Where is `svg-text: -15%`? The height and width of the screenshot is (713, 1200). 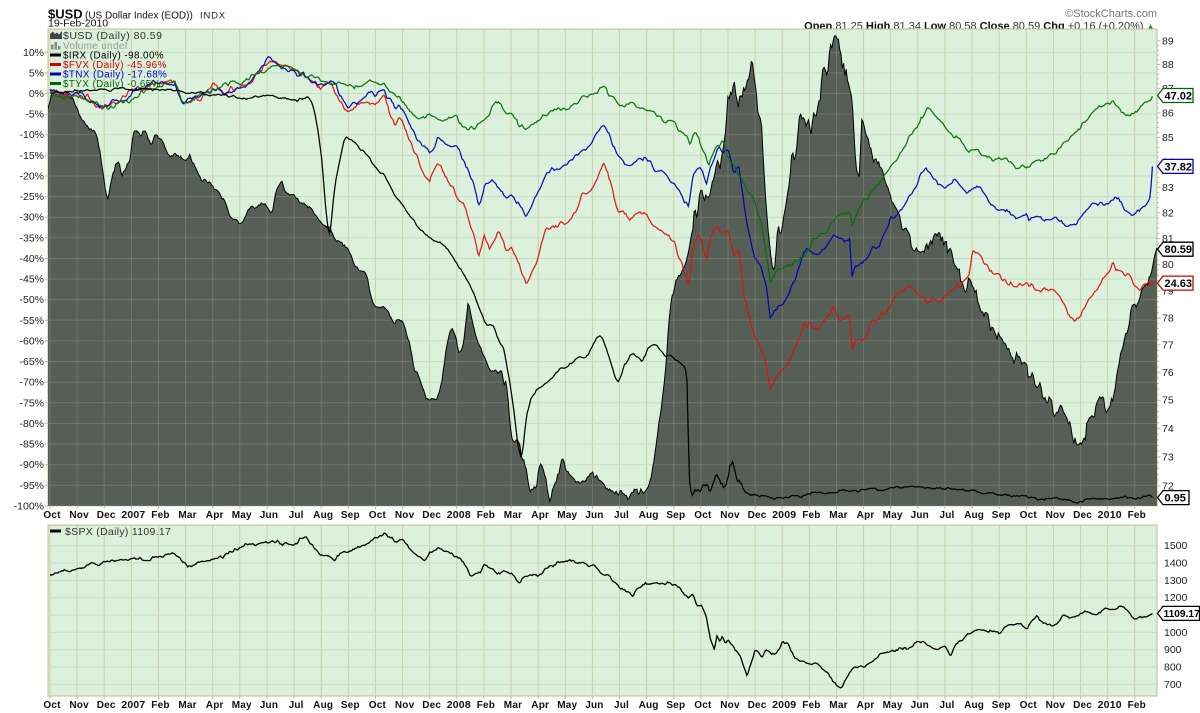 svg-text: -15% is located at coordinates (31, 156).